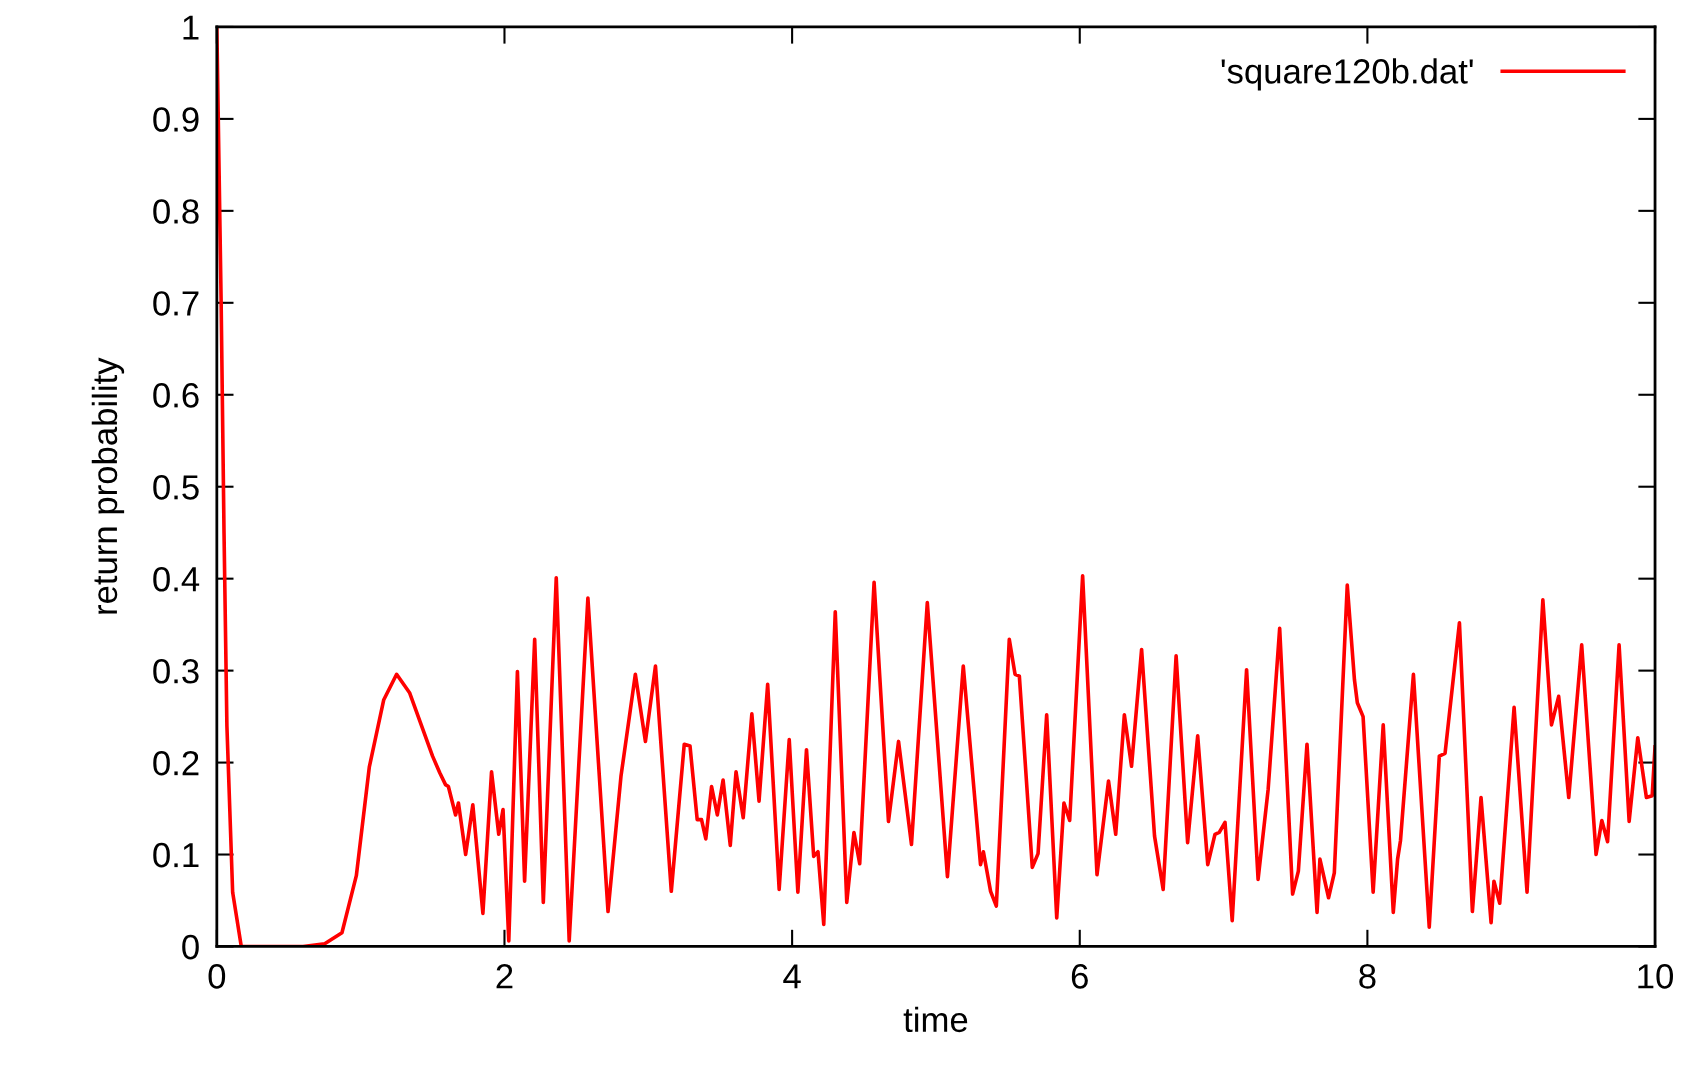  I want to click on y-axis-title: return probability, so click(108, 485).